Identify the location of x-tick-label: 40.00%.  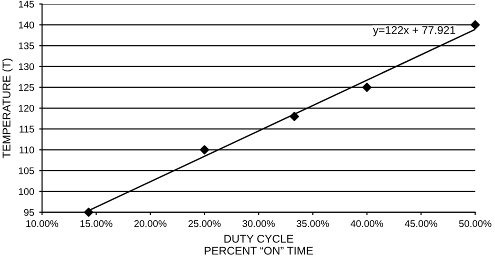
(367, 224).